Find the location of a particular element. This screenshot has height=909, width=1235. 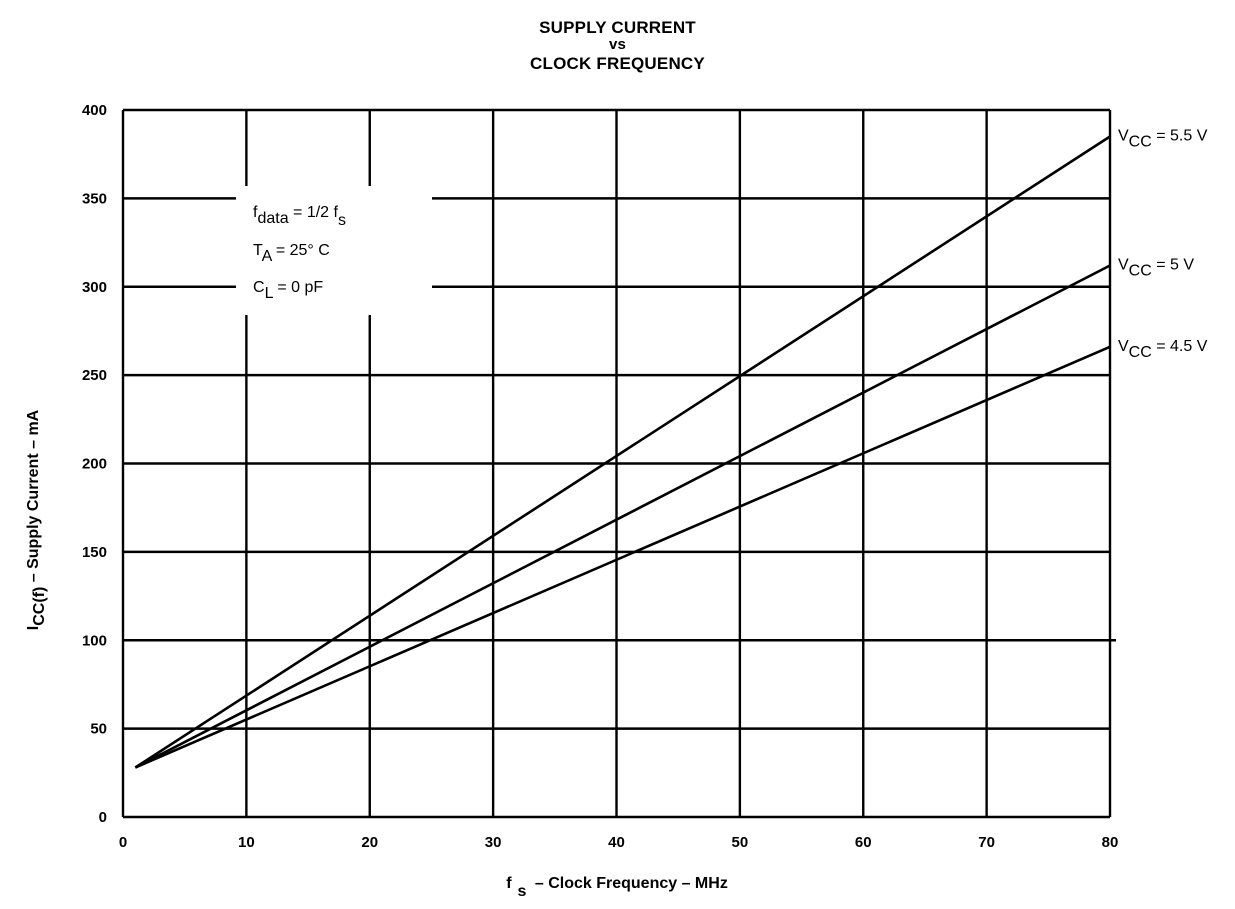

x-tick-label-60: 60 is located at coordinates (863, 842).